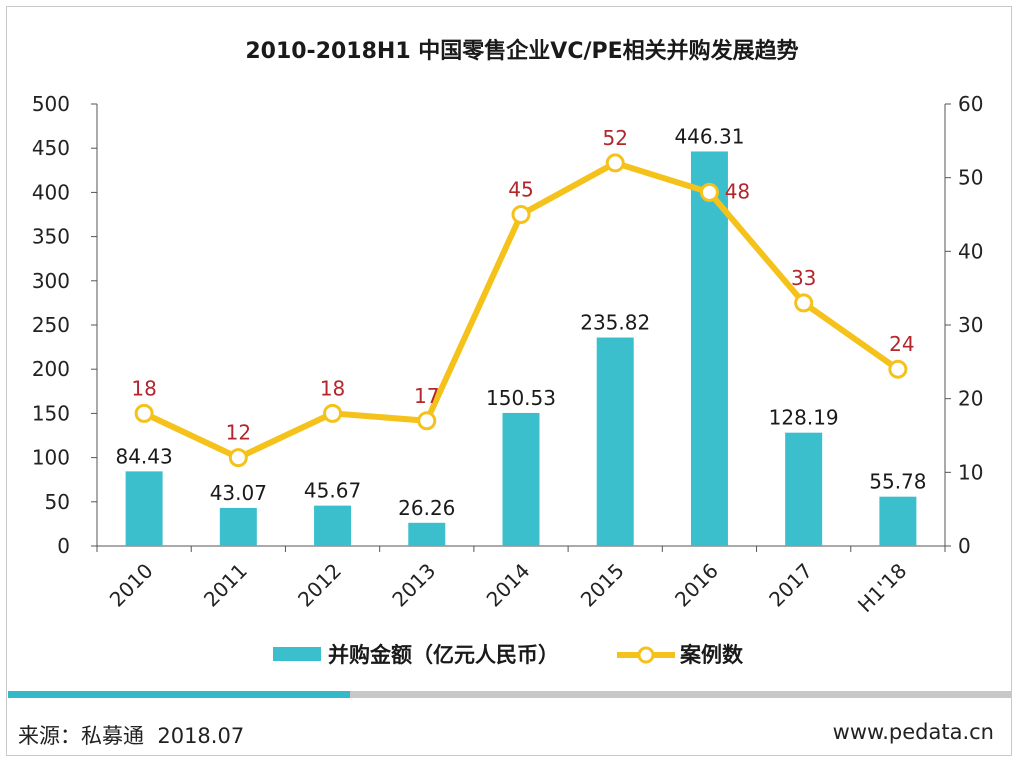 The image size is (1020, 764). What do you see at coordinates (413, 585) in the screenshot?
I see `x-tick-label: 2013` at bounding box center [413, 585].